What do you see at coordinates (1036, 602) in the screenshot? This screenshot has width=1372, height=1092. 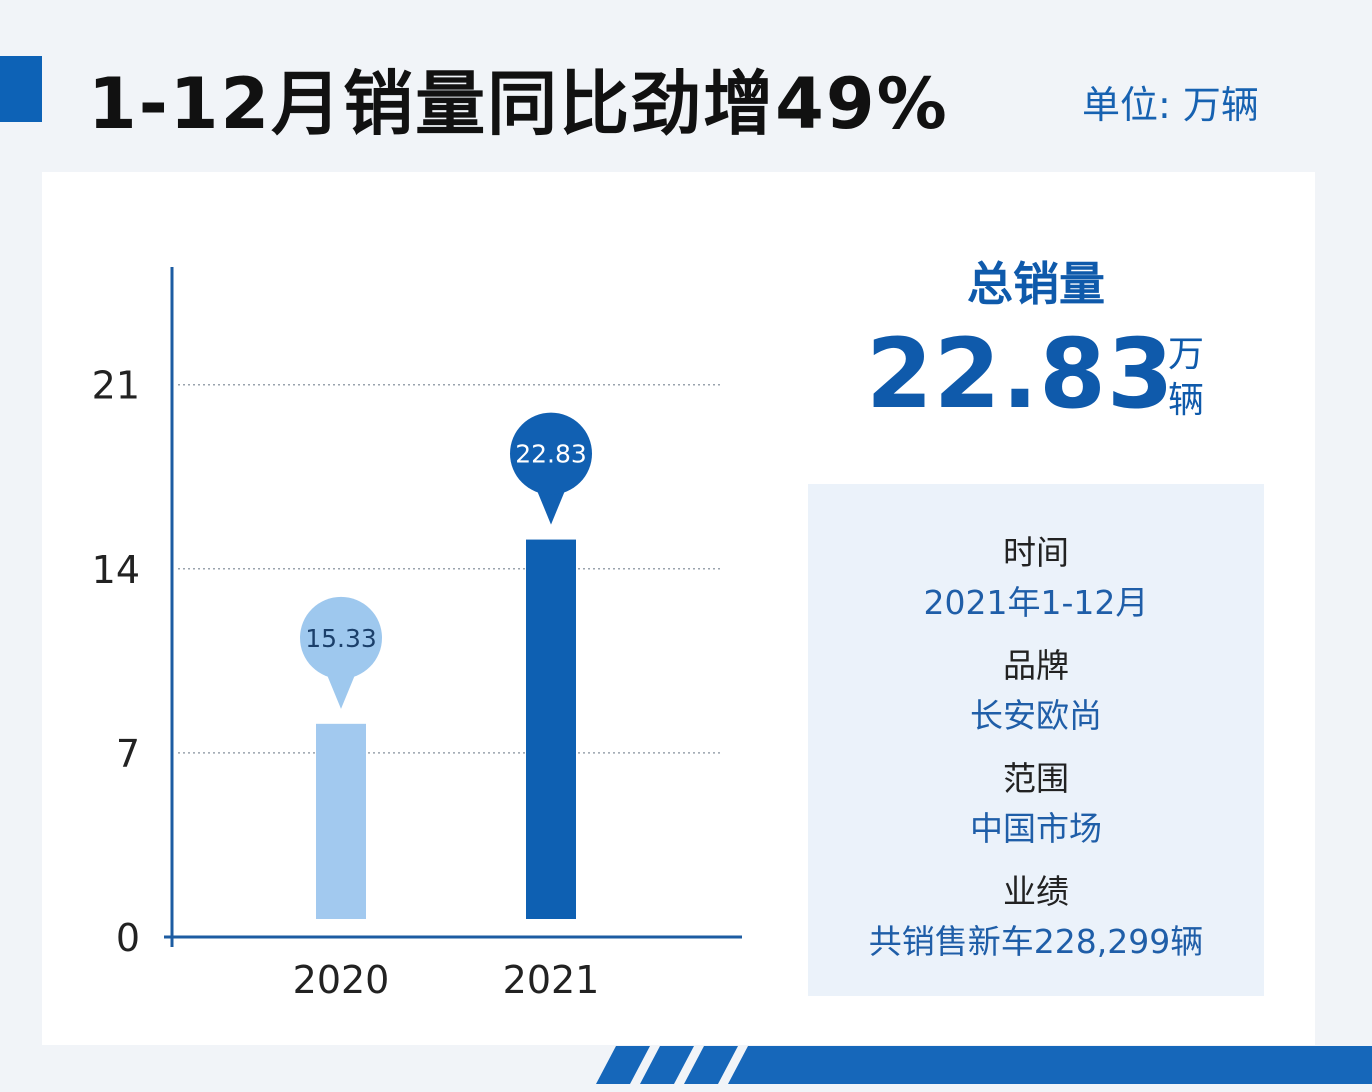 I see `time-value: 2021年1-12月` at bounding box center [1036, 602].